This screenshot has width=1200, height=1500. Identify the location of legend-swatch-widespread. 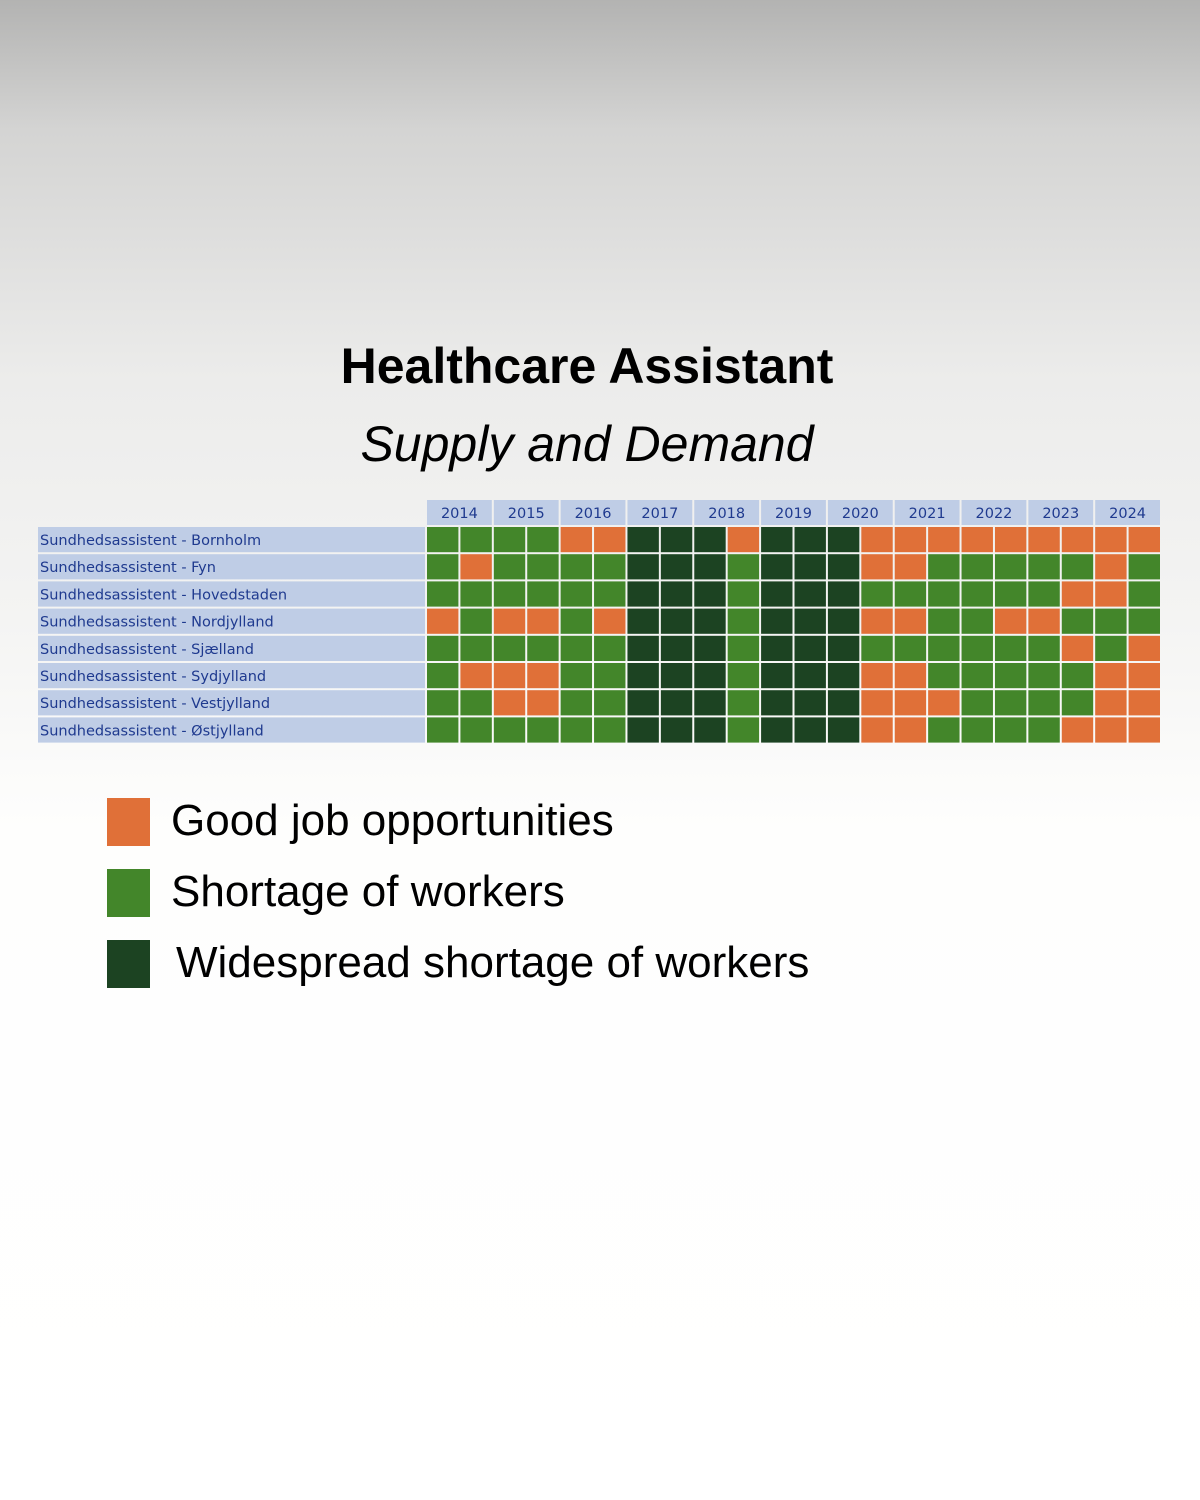
(128, 964).